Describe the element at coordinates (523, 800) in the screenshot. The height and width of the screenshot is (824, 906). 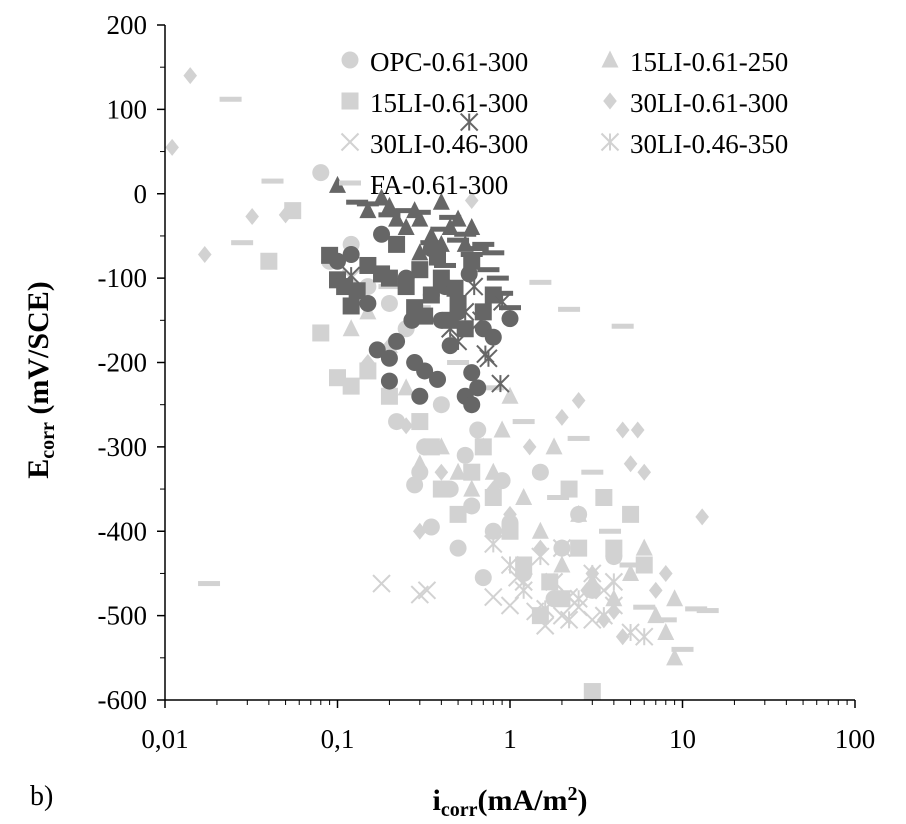
I see `x-axis-title-rest: (mA/m` at that location.